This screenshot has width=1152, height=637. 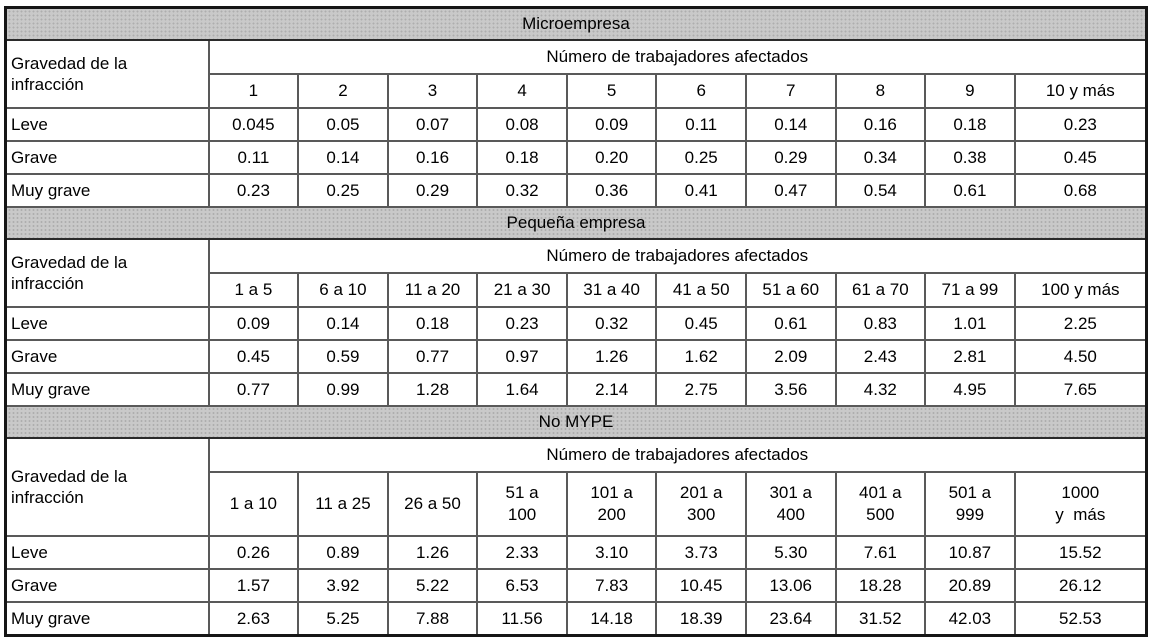 I want to click on value-cell: 2.14, so click(x=611, y=389).